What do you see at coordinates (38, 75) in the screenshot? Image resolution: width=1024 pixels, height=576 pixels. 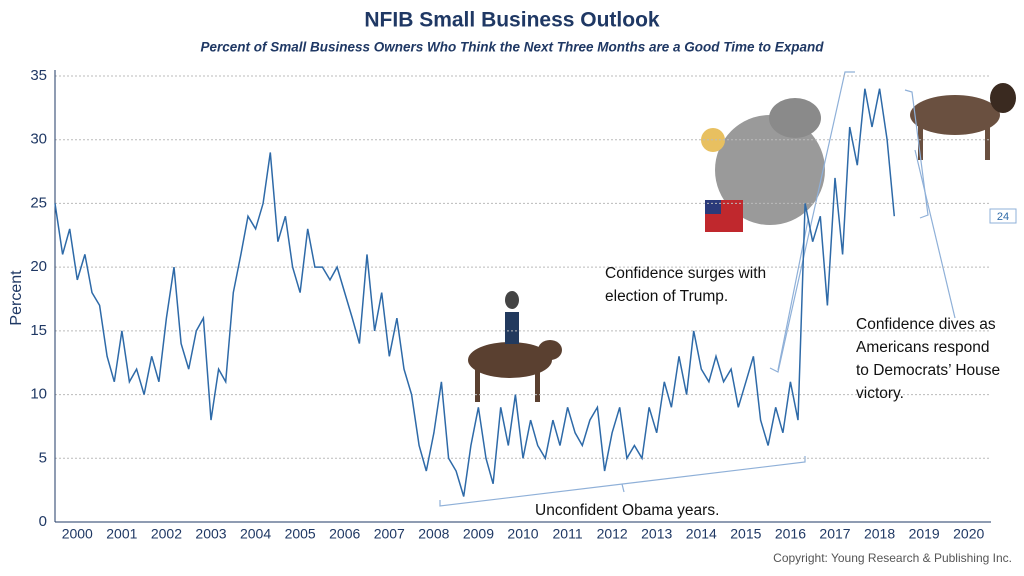 I see `y-tick-label: 35` at bounding box center [38, 75].